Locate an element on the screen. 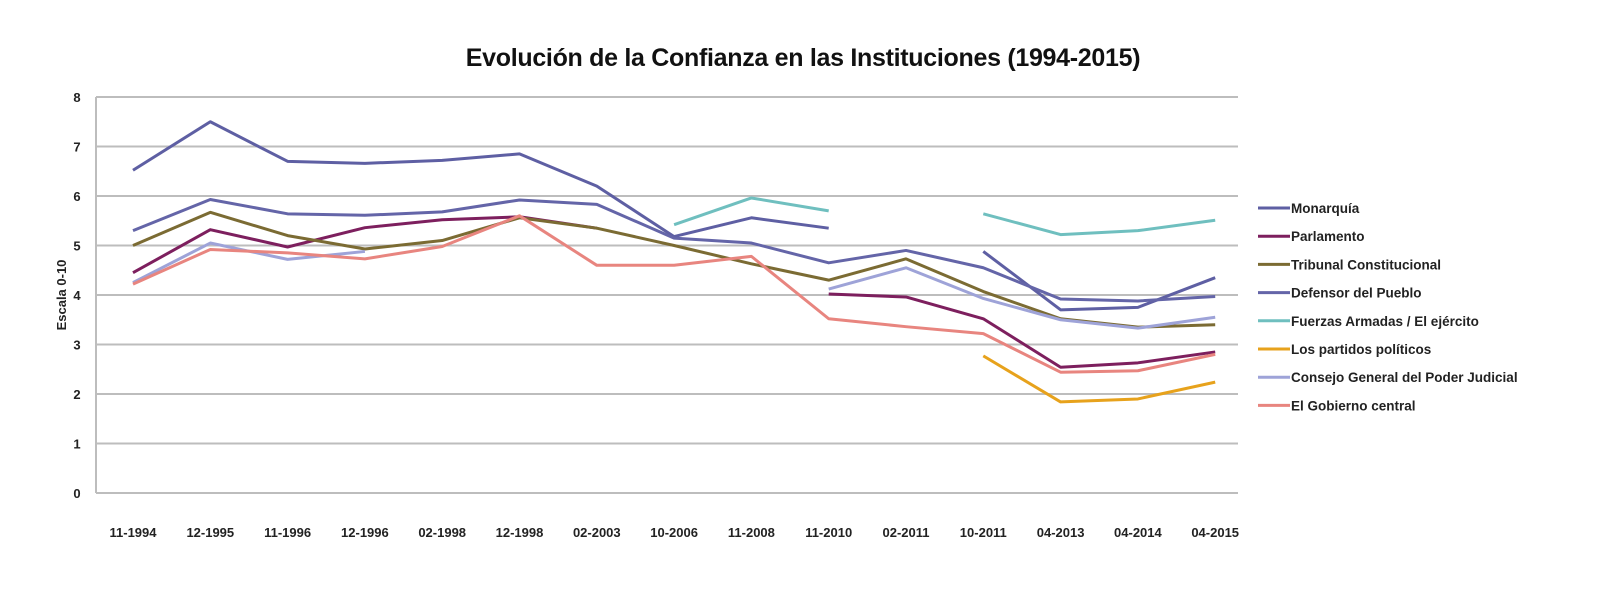 The height and width of the screenshot is (596, 1606). y-axis-ticks: 0 1 2 3 4 5 6 7 8 is located at coordinates (77, 295).